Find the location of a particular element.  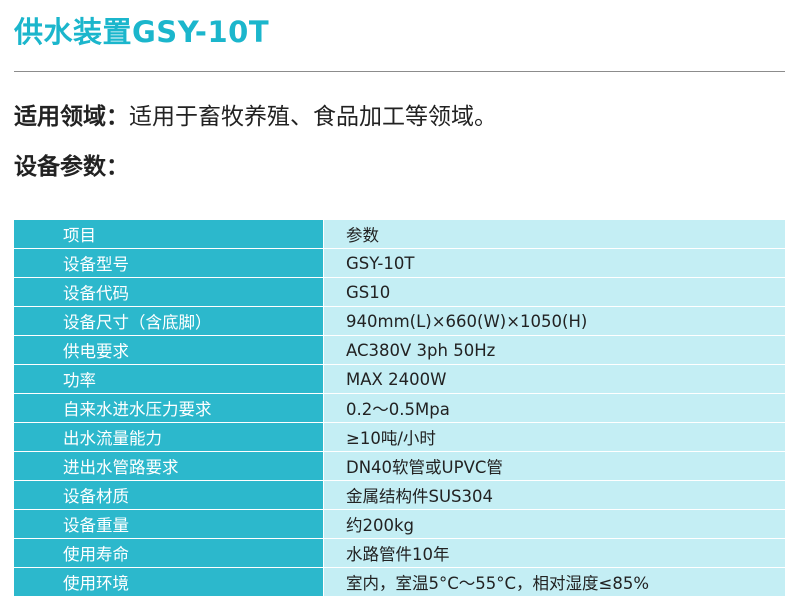

row-name-cell: 自来水进水压力要求 is located at coordinates (169, 408).